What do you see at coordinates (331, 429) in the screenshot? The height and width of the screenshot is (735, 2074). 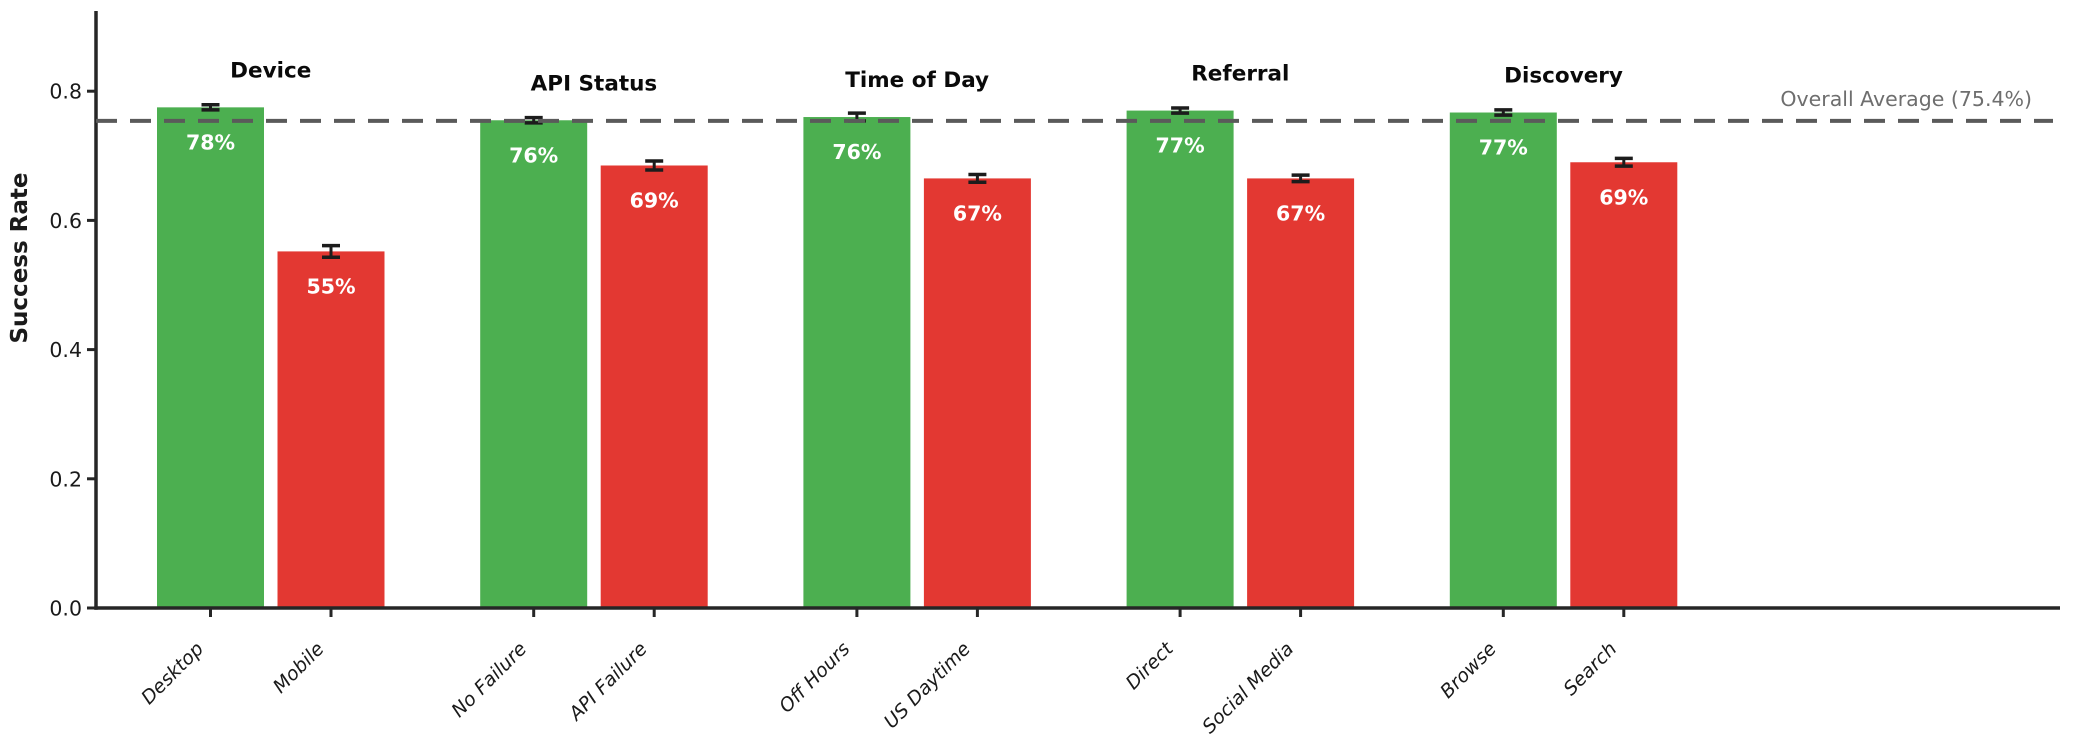 I see `bar-mobile` at bounding box center [331, 429].